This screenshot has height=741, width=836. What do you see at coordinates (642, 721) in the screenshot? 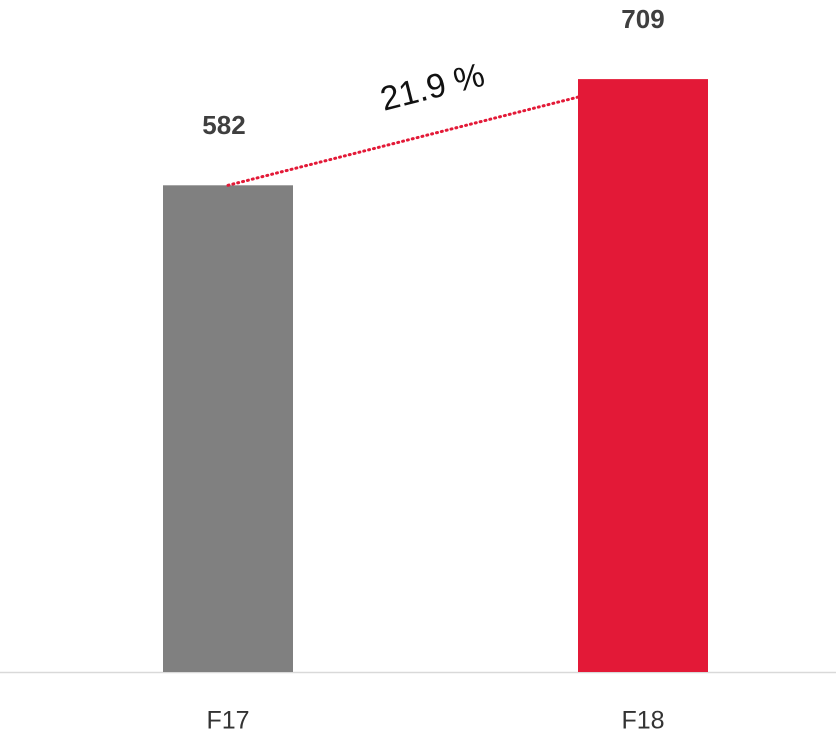
I see `x-tick-label: F18` at bounding box center [642, 721].